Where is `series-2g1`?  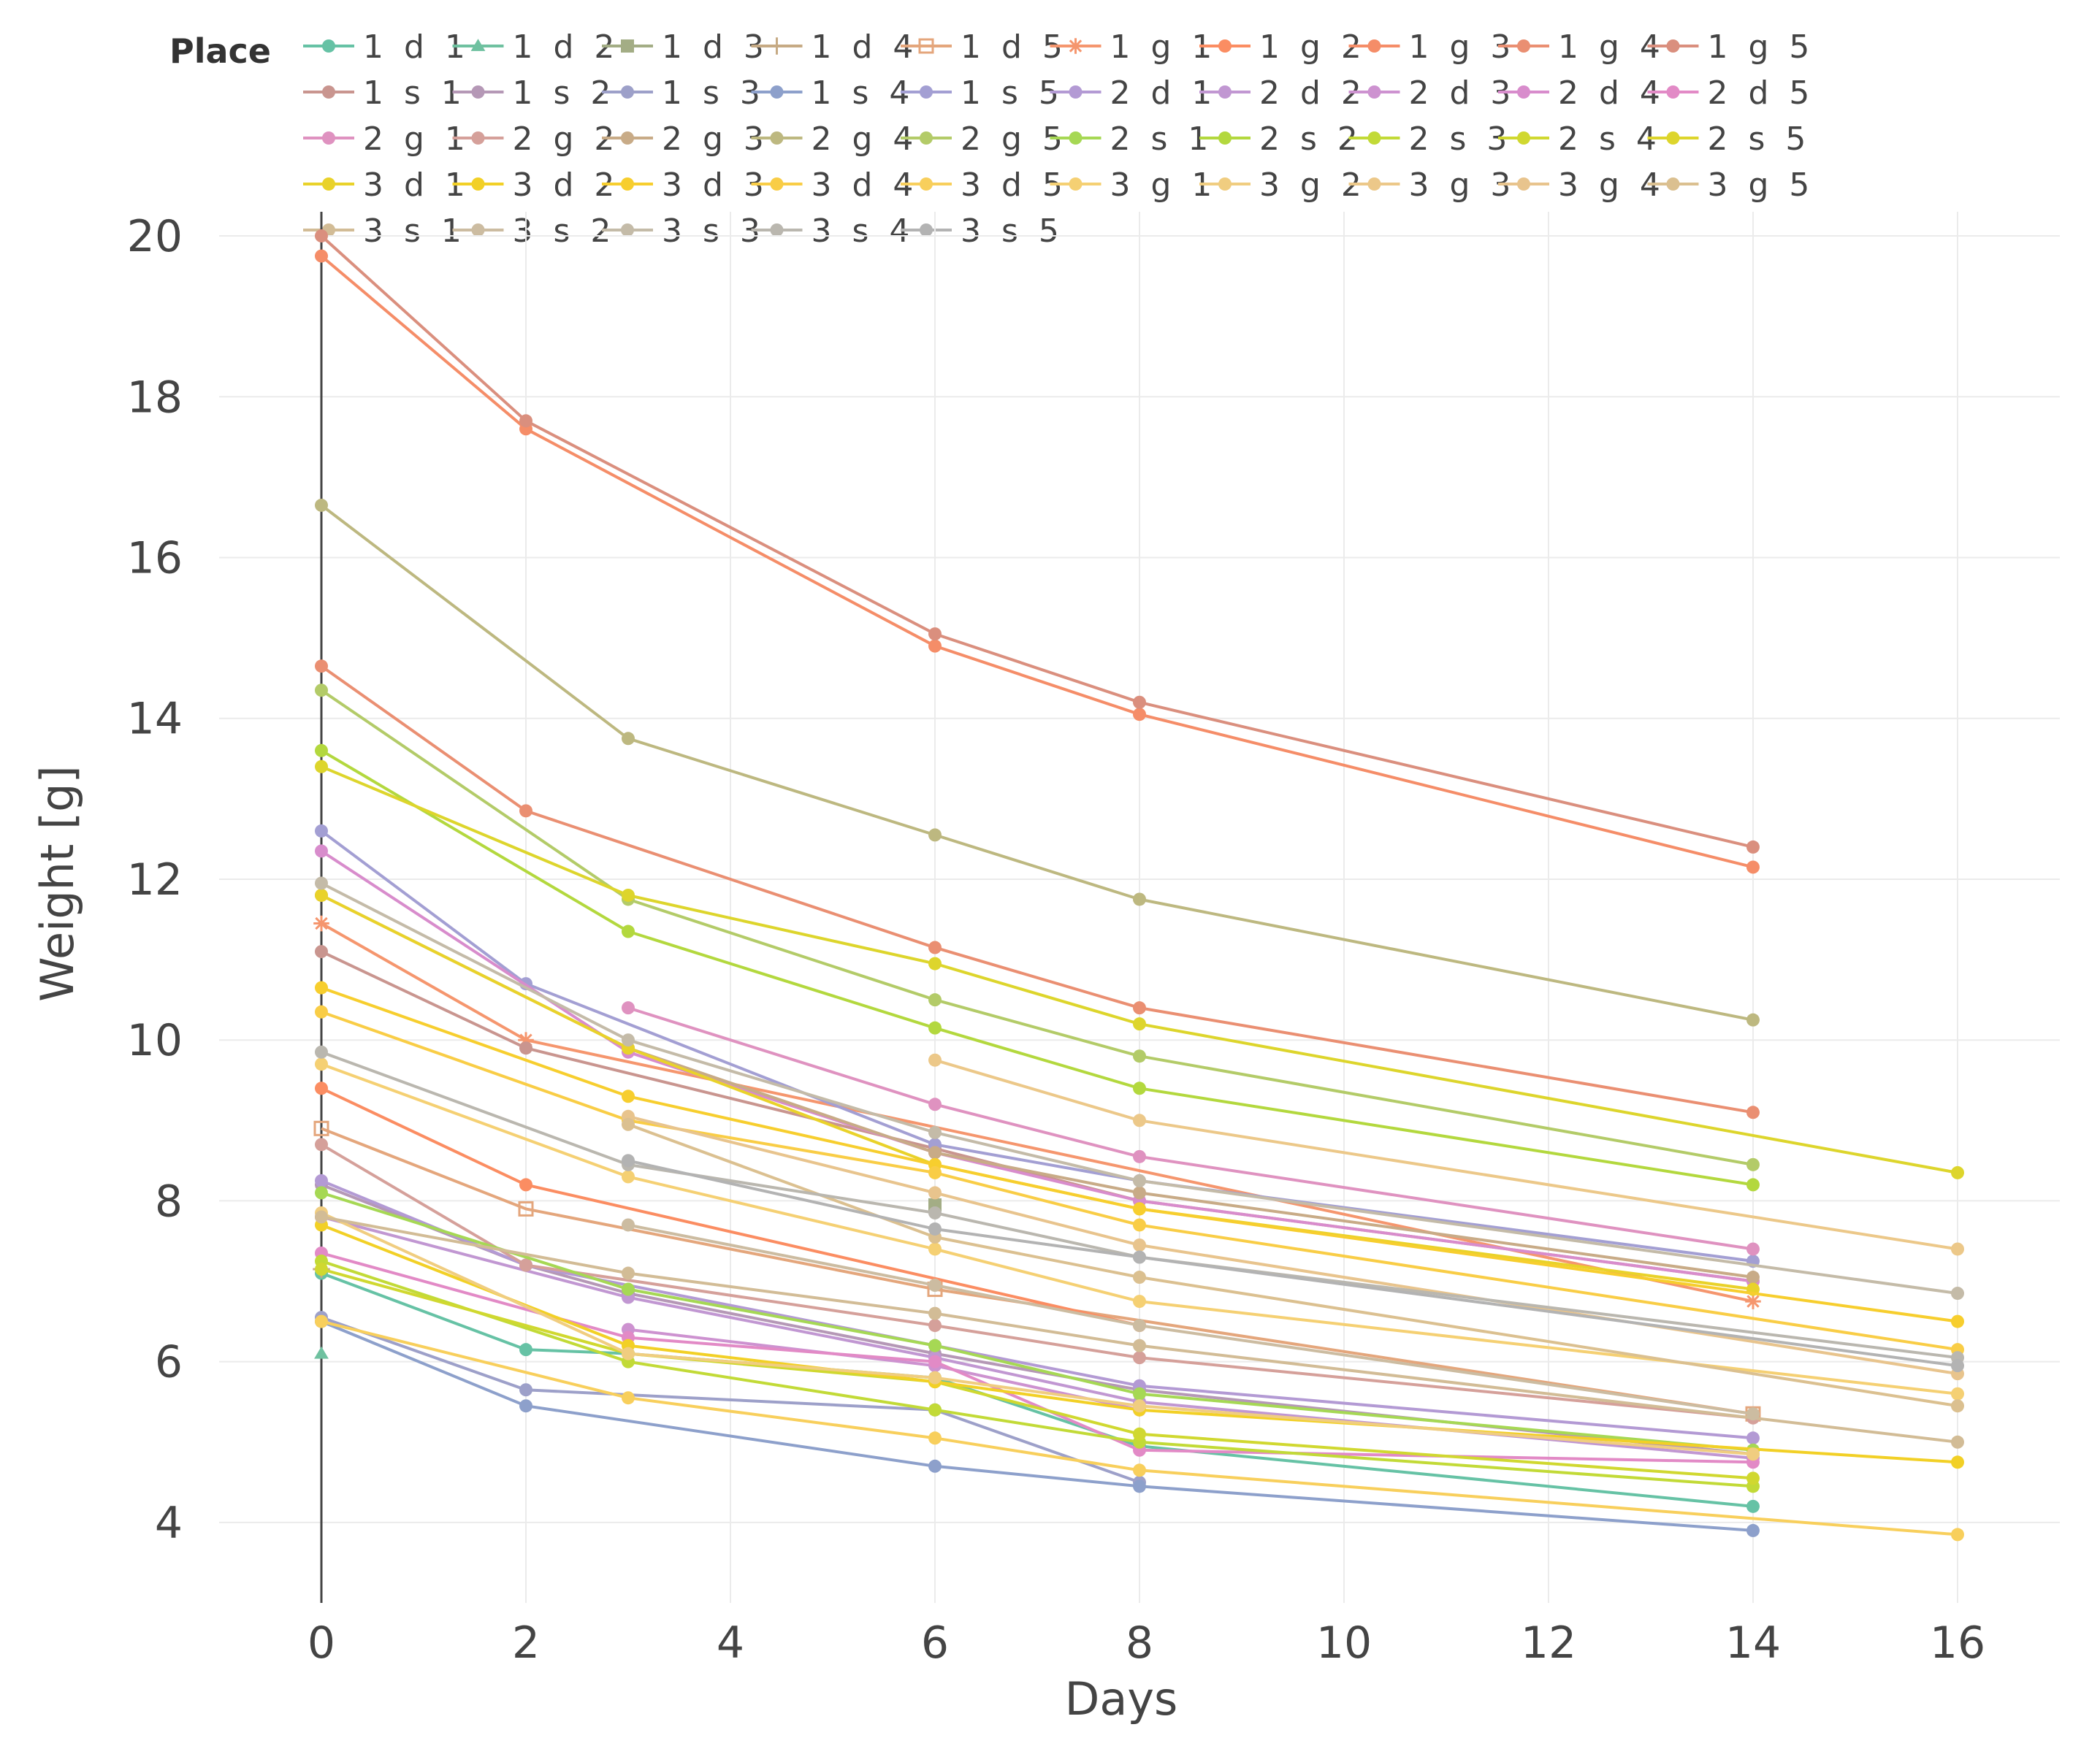
series-2g1 is located at coordinates (1191, 1128).